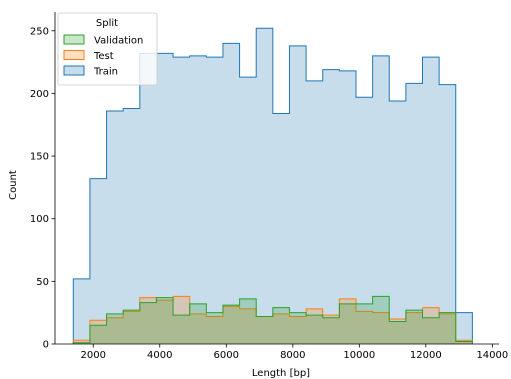 This screenshot has width=511, height=379. Describe the element at coordinates (426, 355) in the screenshot. I see `x-tick-label: 12000` at that location.